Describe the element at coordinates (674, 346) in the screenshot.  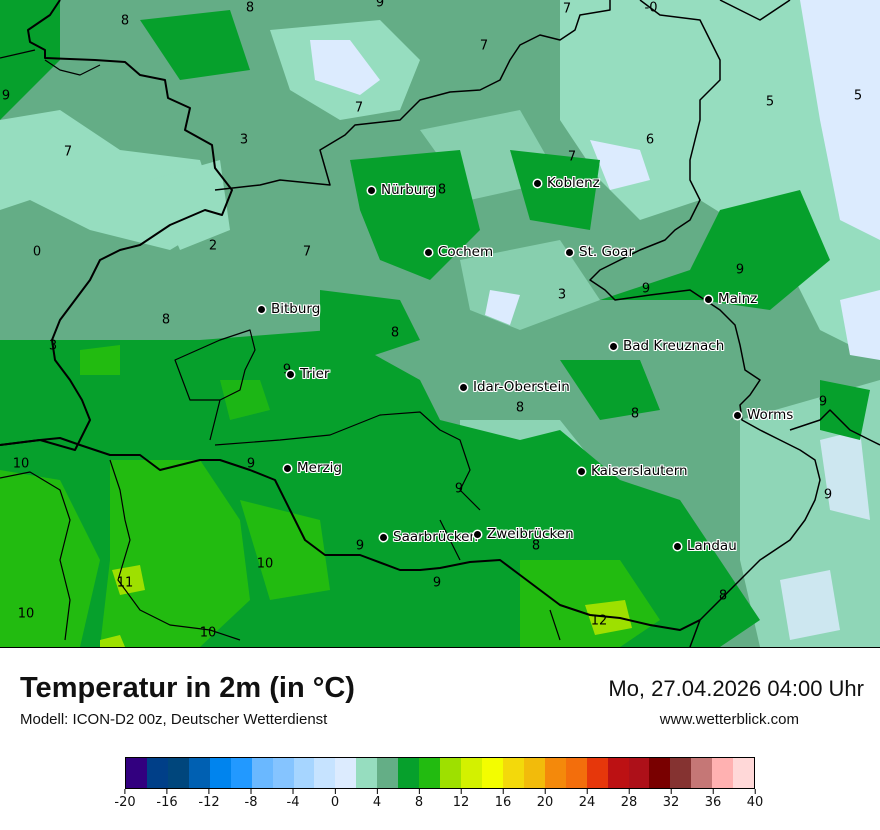
I see `city-name: Bad Kreuznach` at that location.